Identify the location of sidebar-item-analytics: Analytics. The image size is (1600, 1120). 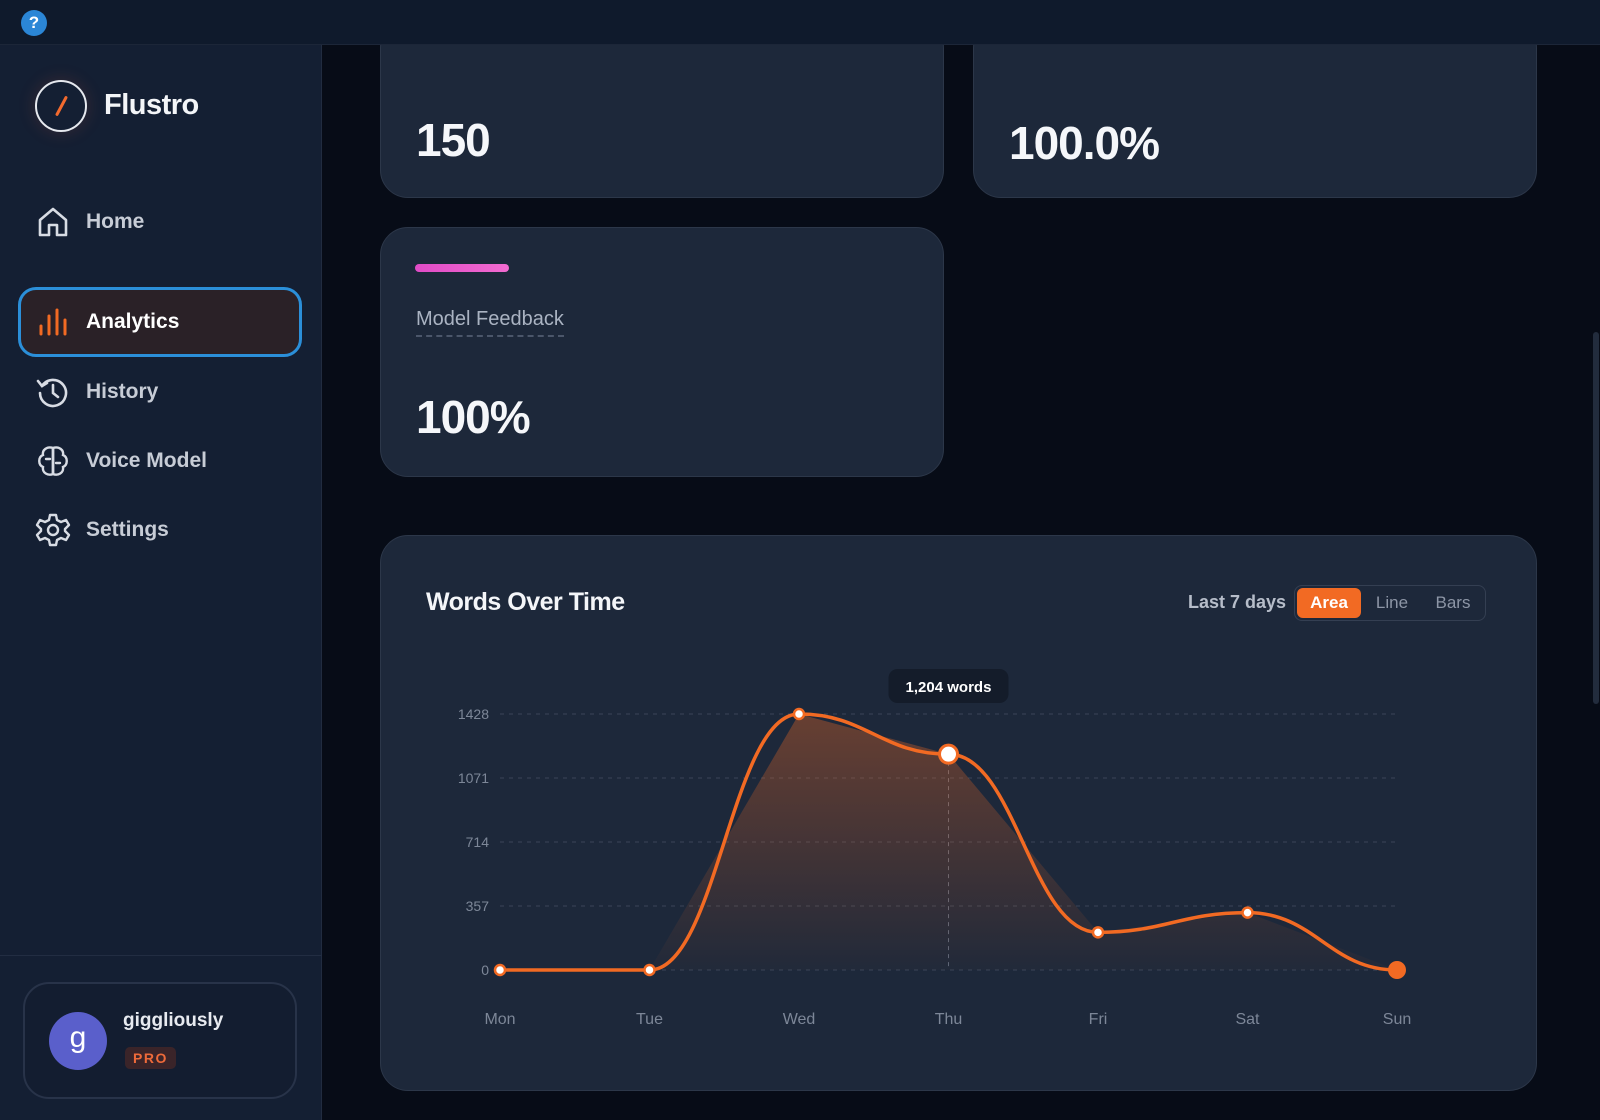
(160, 322).